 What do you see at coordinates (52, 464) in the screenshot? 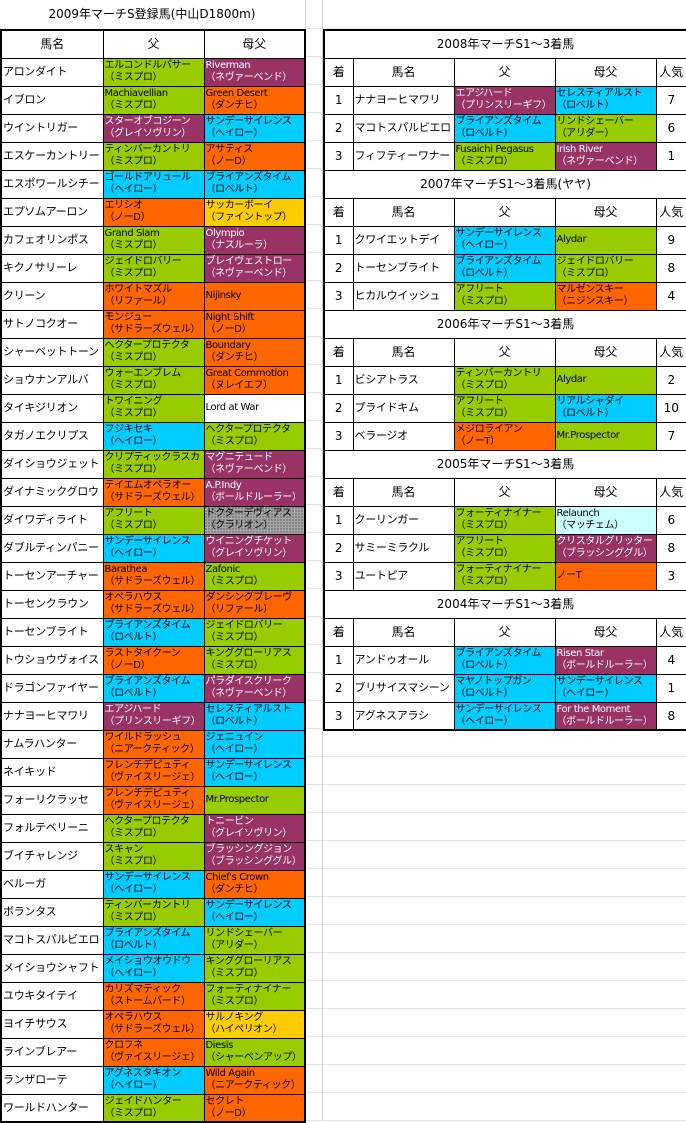
I see `horse-name-cell: ダイショウジェット` at bounding box center [52, 464].